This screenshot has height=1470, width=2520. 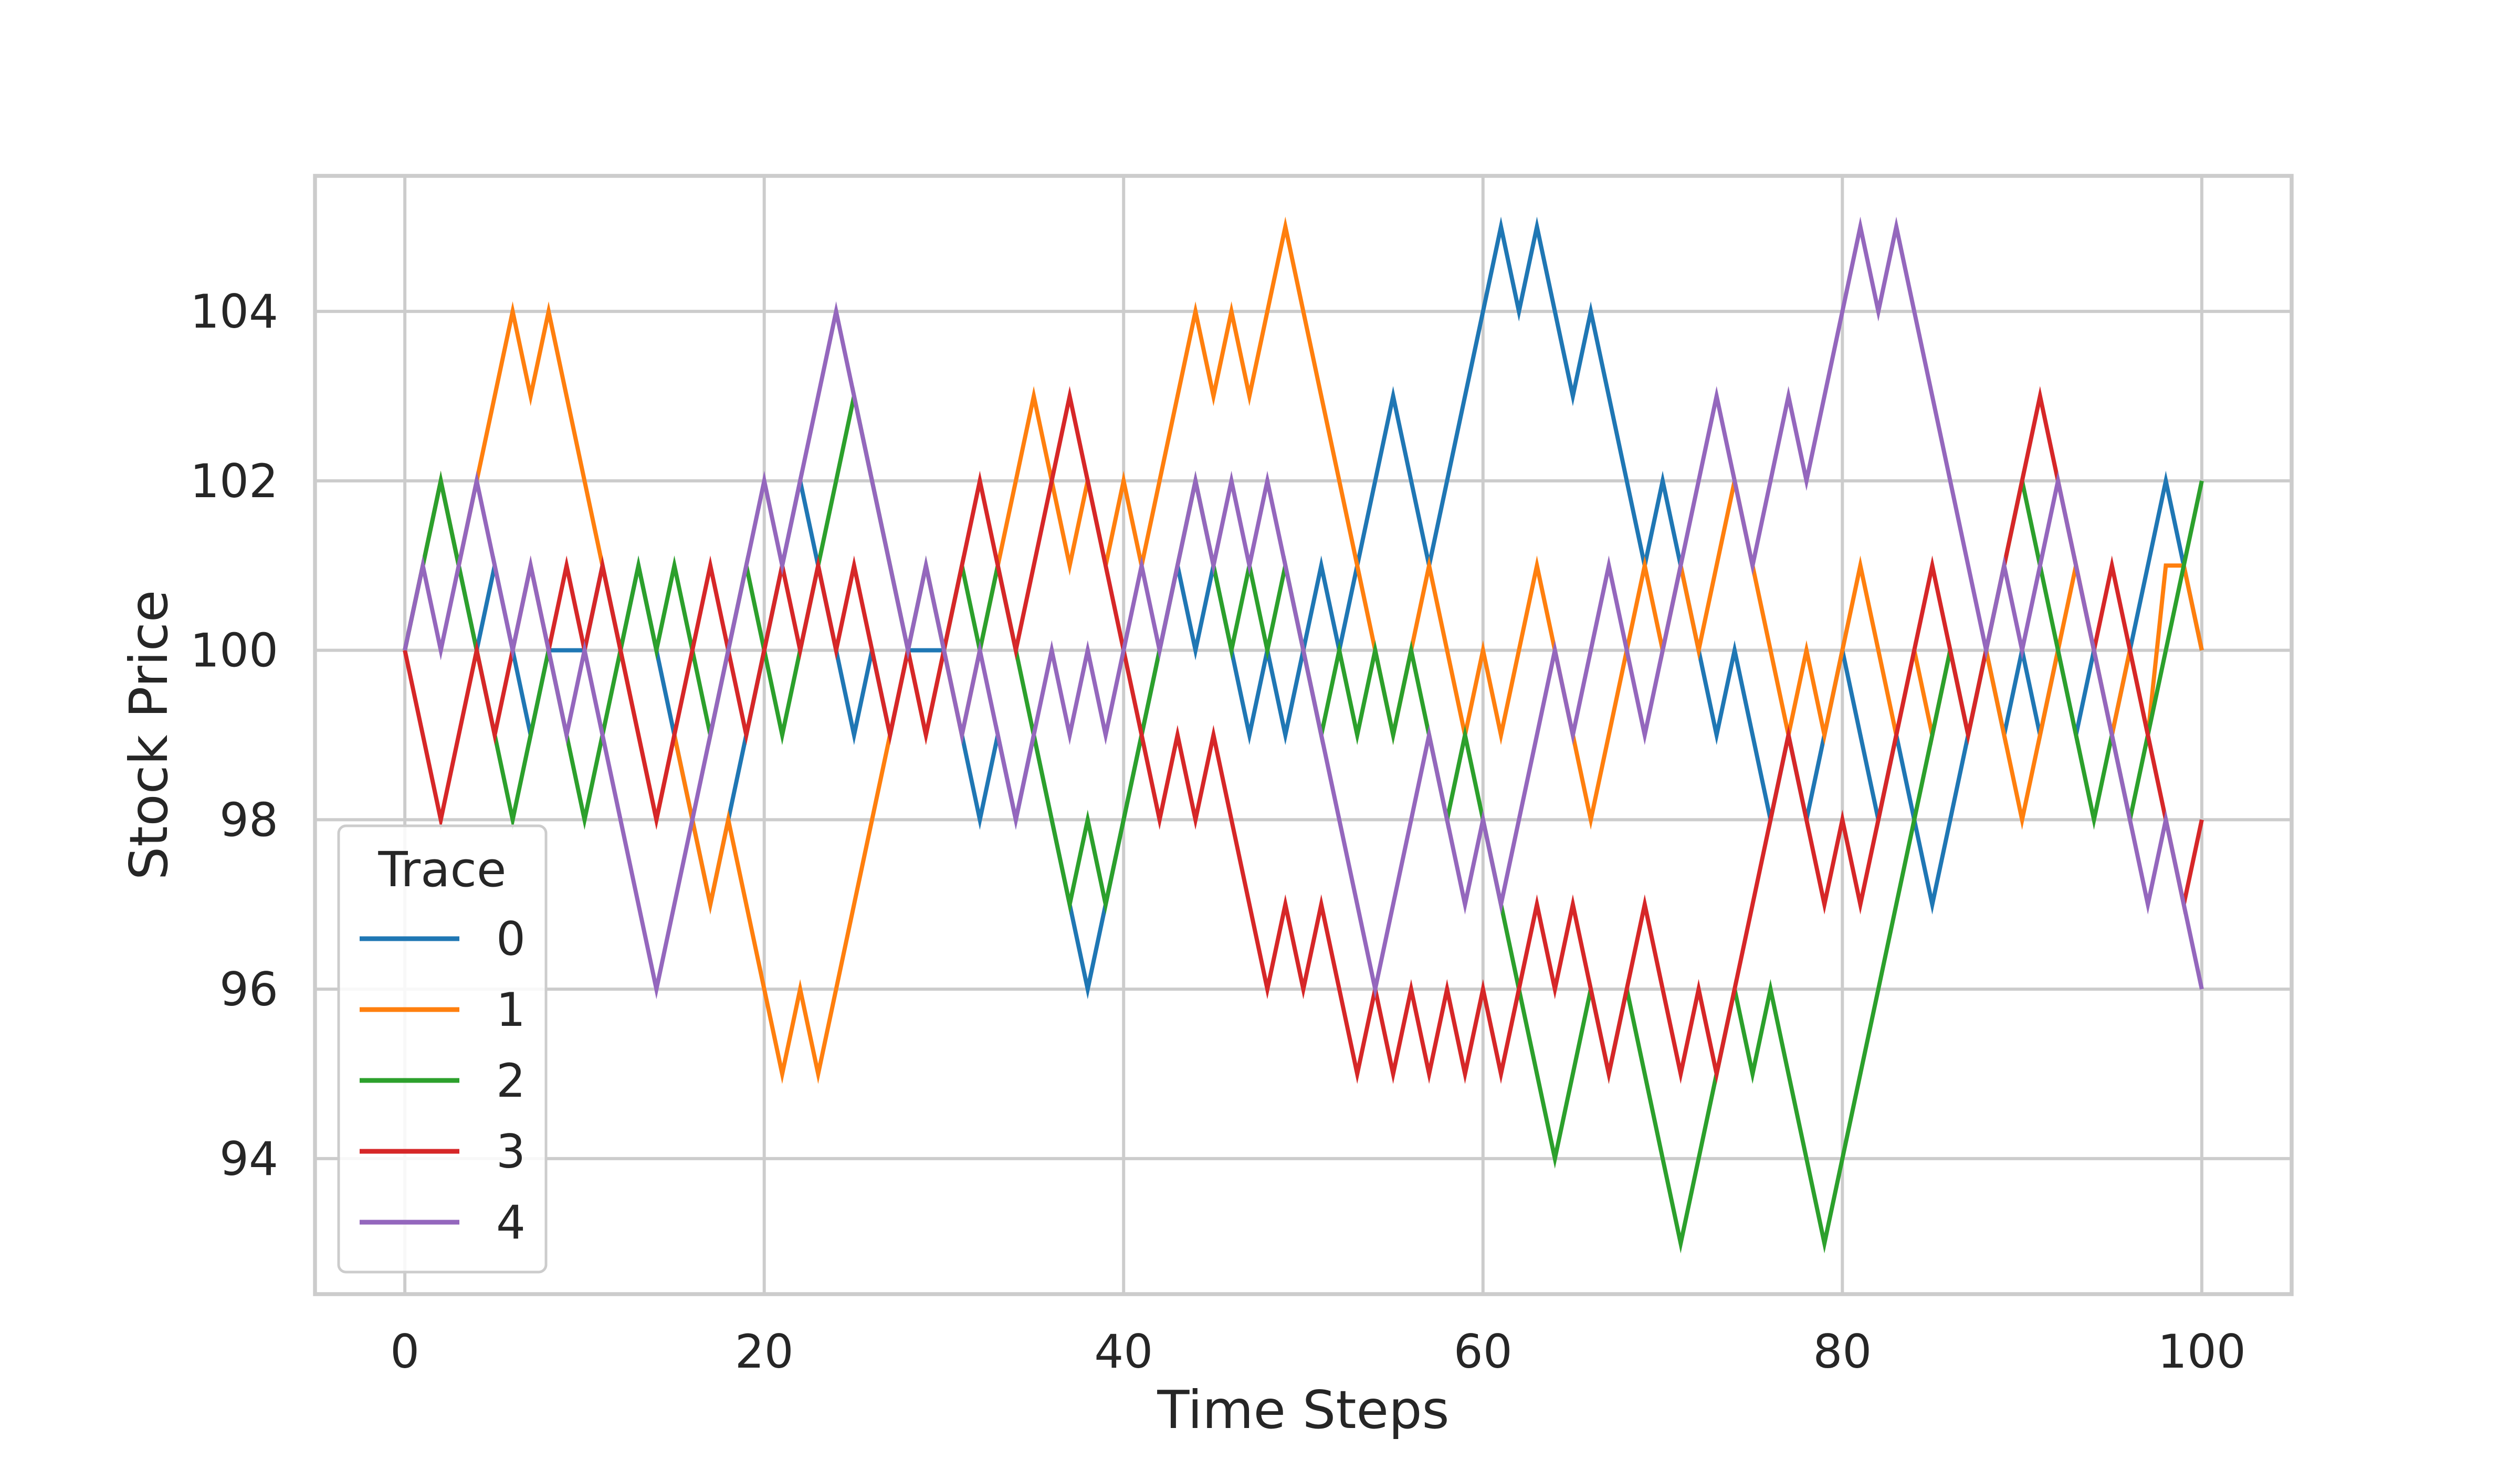 I want to click on y-tick-label: 94, so click(x=248, y=1159).